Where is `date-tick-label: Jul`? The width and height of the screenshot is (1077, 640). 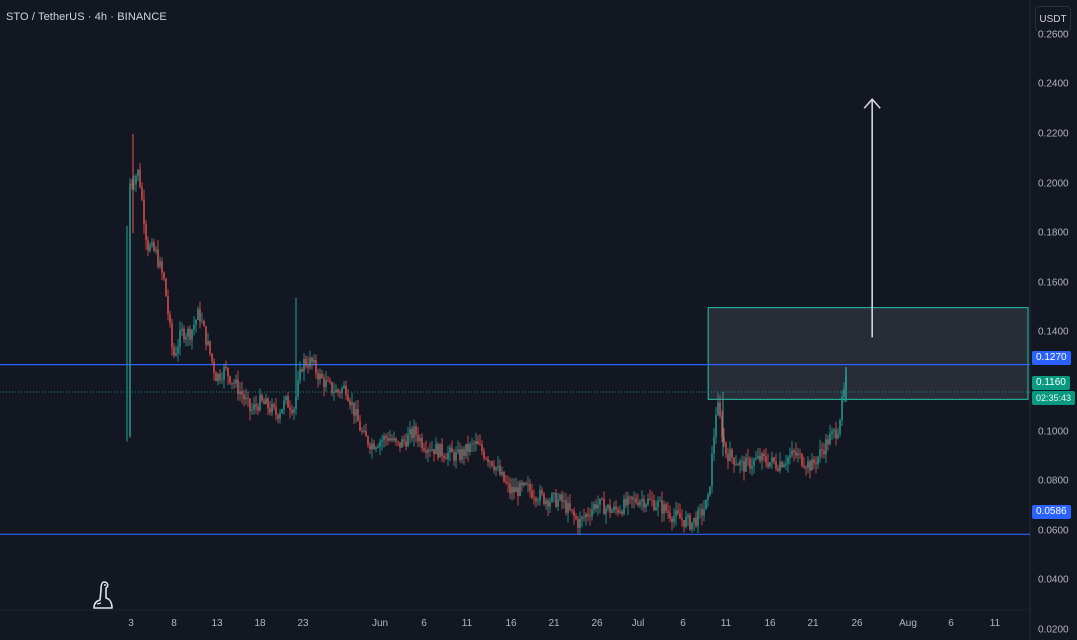 date-tick-label: Jul is located at coordinates (638, 623).